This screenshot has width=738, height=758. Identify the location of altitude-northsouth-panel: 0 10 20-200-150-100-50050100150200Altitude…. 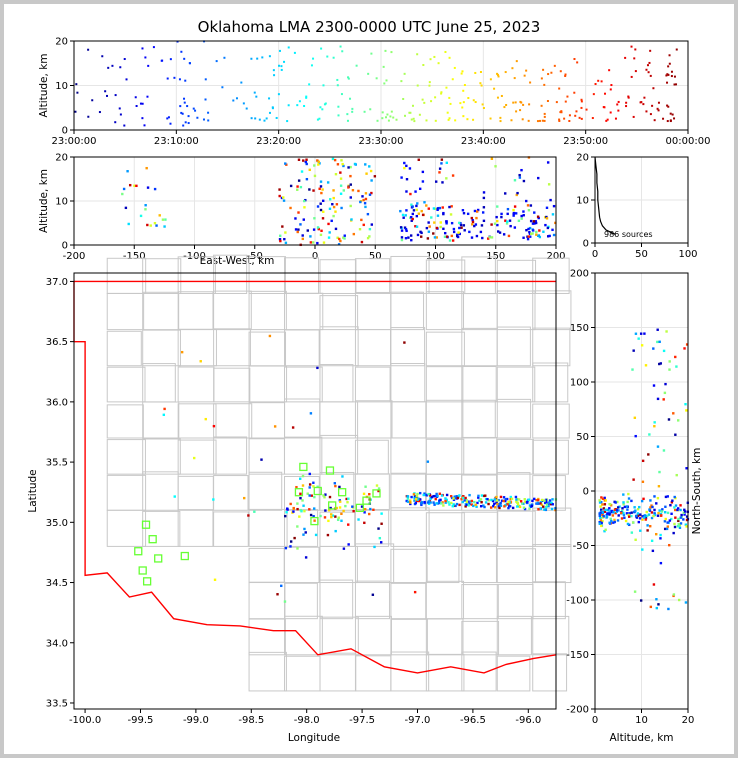
(634, 507).